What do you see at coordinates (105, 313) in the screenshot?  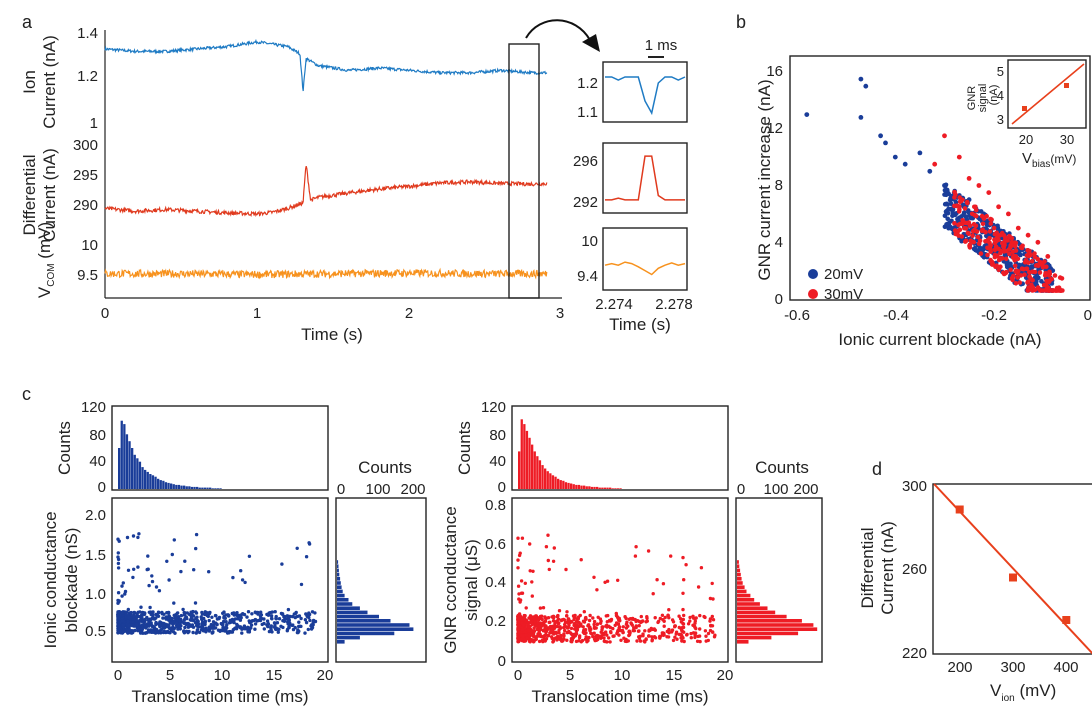 I see `a-xtick-0: 0` at bounding box center [105, 313].